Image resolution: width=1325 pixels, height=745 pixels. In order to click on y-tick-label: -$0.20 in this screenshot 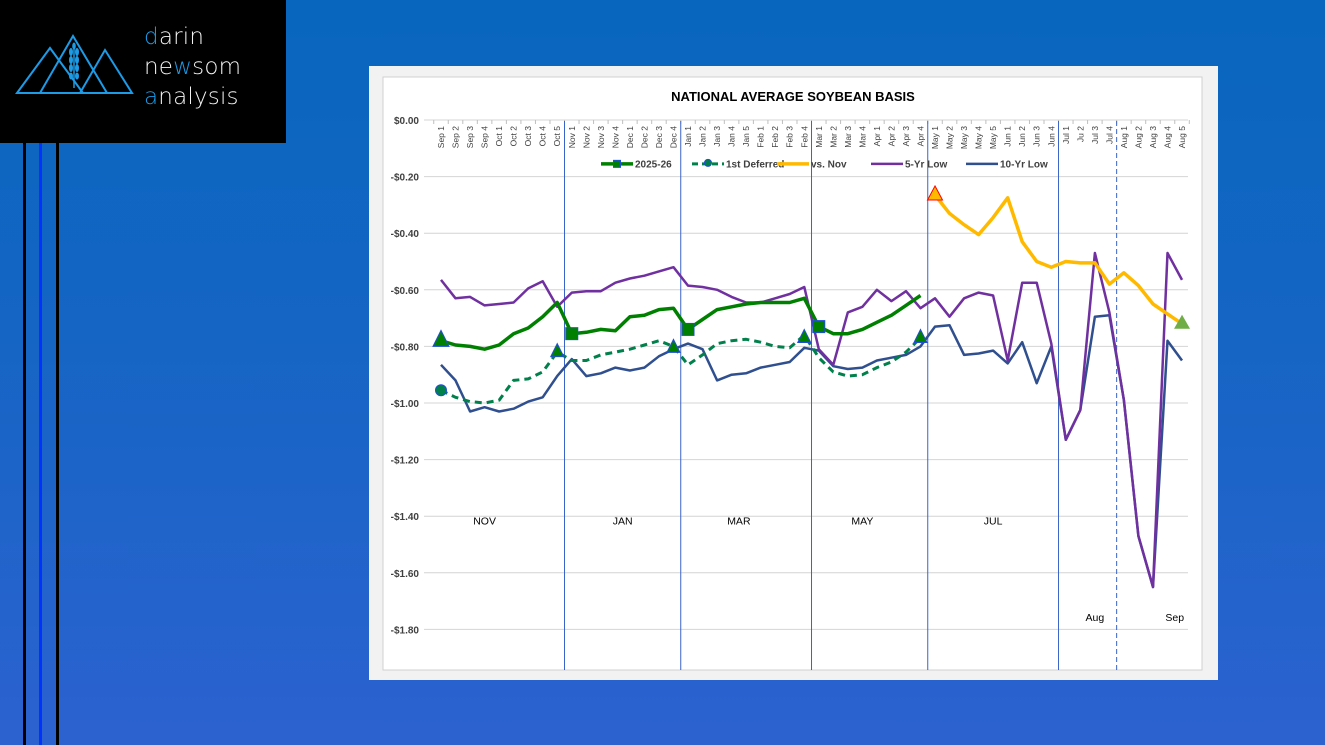, I will do `click(405, 178)`.